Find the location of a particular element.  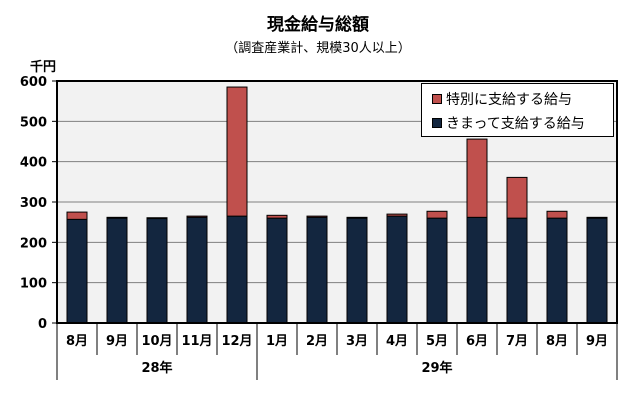

y-tick-label: 0 is located at coordinates (42, 324).